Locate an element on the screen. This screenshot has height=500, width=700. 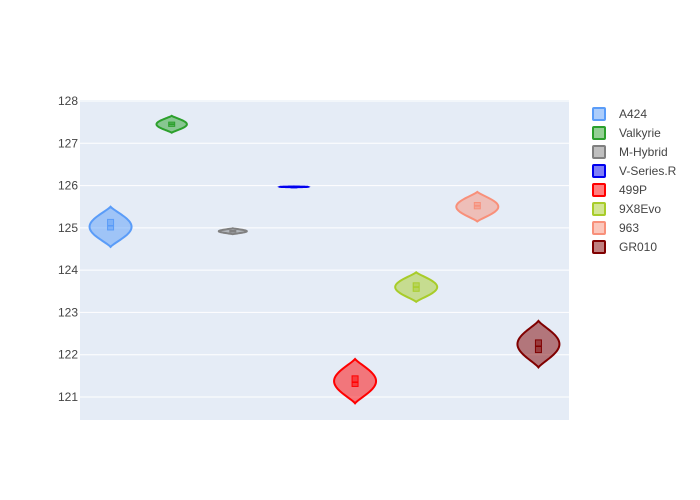
violin-GR010 is located at coordinates (538, 344).